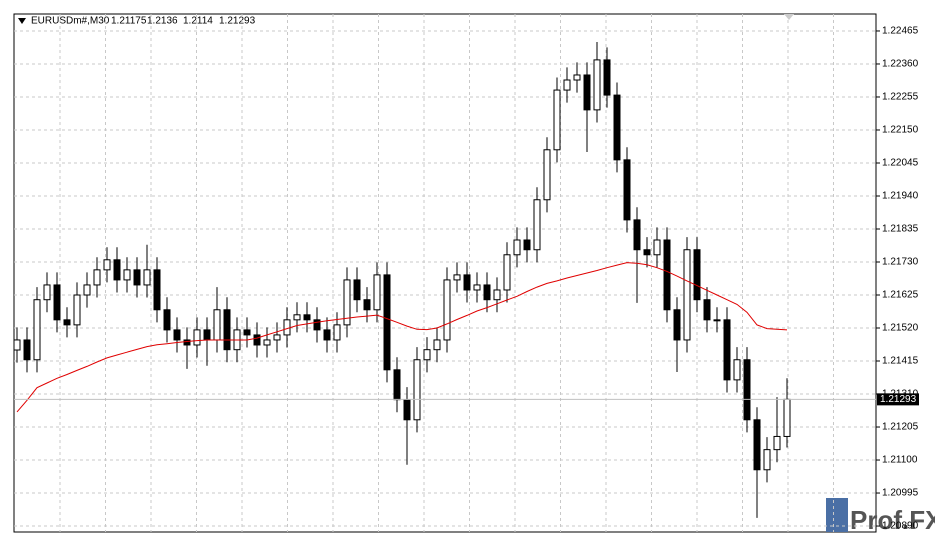 Image resolution: width=935 pixels, height=543 pixels. Describe the element at coordinates (198, 21) in the screenshot. I see `header-low: 1.2114` at that location.